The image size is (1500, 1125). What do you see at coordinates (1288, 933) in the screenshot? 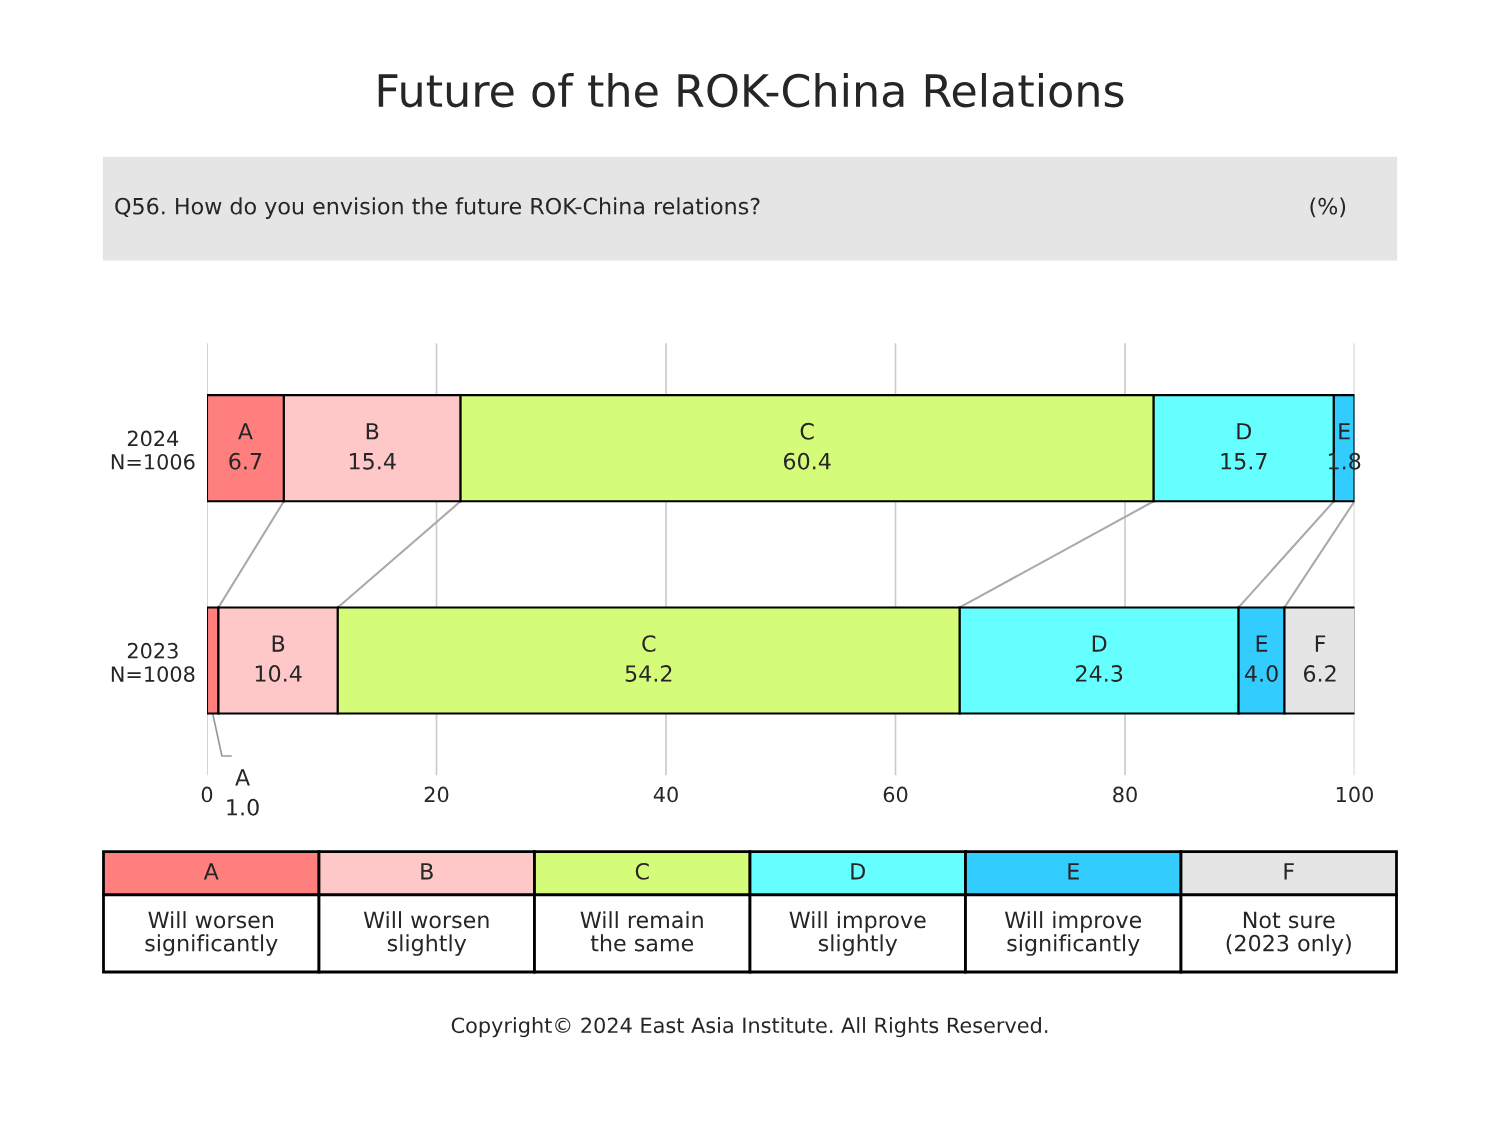
I see `text: Not sure (2023 only)` at bounding box center [1288, 933].